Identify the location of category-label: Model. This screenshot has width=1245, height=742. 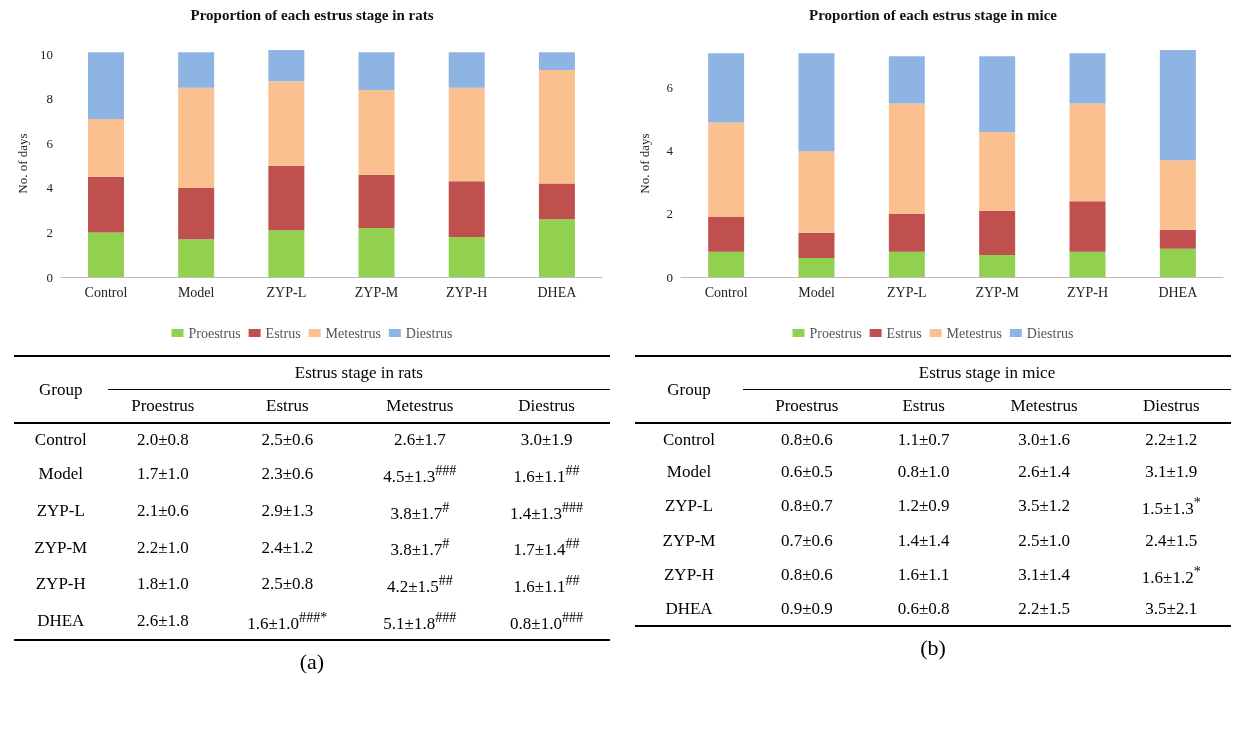
(60, 474).